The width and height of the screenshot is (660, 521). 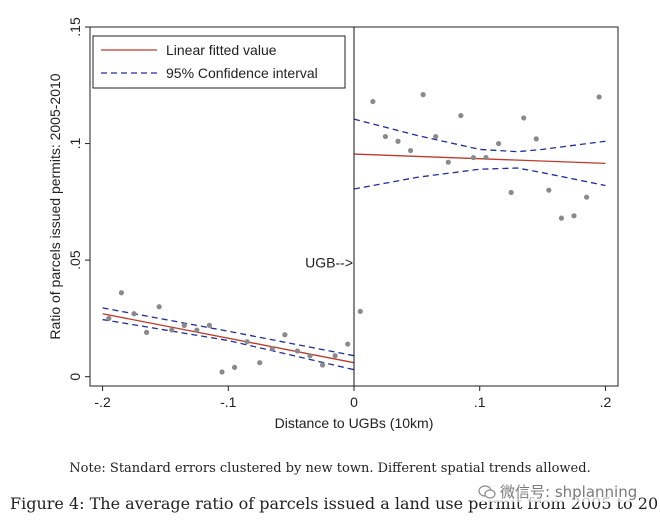 What do you see at coordinates (479, 135) in the screenshot?
I see `ci-line-ci-right-upper` at bounding box center [479, 135].